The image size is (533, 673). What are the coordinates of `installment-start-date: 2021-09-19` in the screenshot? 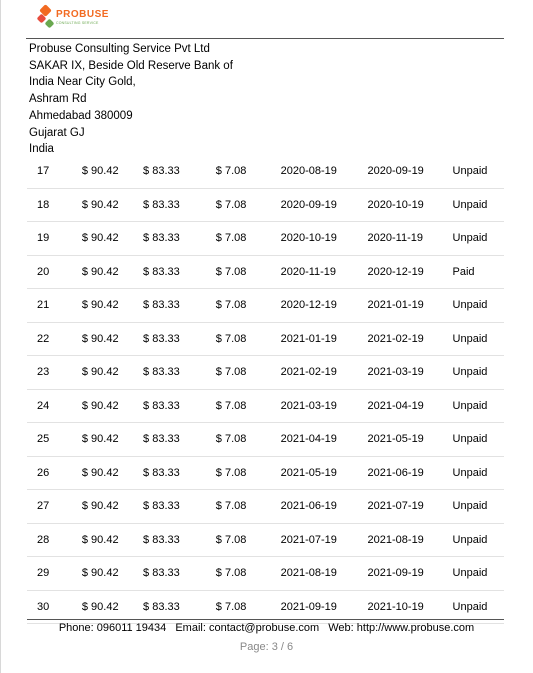 It's located at (324, 607).